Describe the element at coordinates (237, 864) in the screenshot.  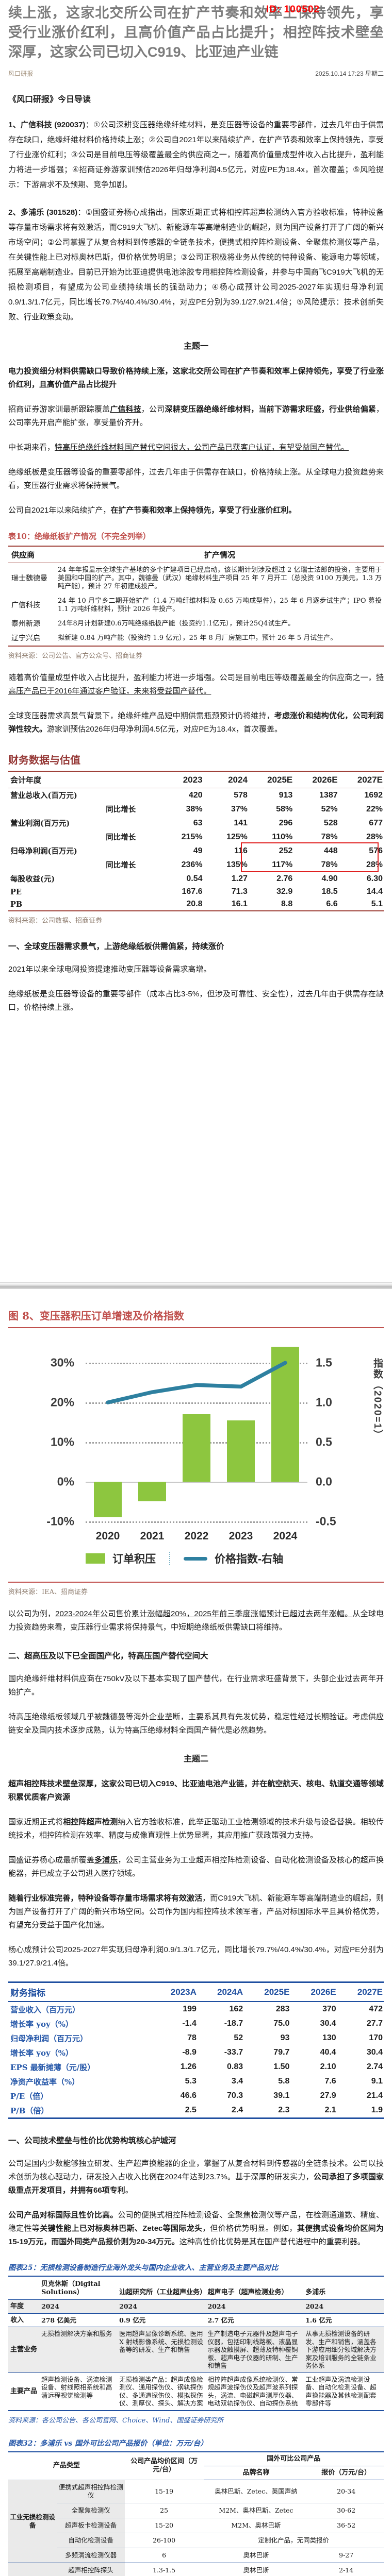
I see `metric-value: 135%` at that location.